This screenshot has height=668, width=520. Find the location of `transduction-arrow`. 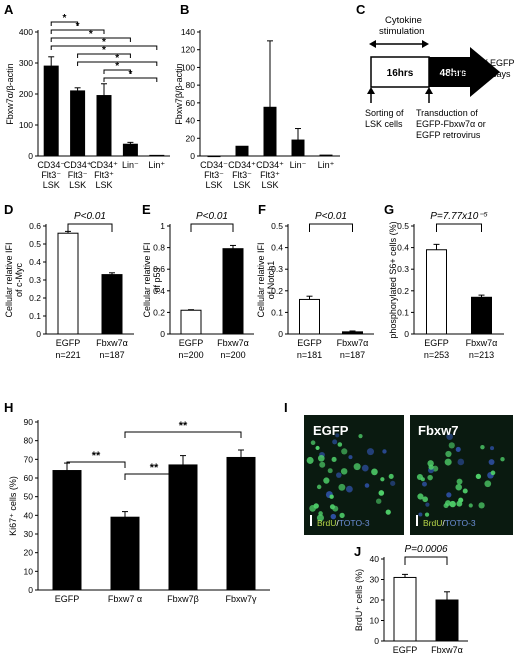

transduction-arrow is located at coordinates (429, 95).